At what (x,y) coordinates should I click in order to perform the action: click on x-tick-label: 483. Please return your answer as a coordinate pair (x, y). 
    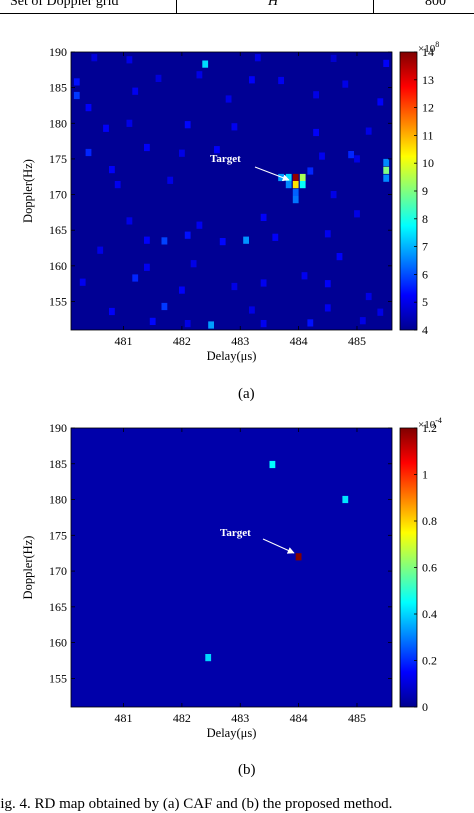
    Looking at the image, I should click on (240, 718).